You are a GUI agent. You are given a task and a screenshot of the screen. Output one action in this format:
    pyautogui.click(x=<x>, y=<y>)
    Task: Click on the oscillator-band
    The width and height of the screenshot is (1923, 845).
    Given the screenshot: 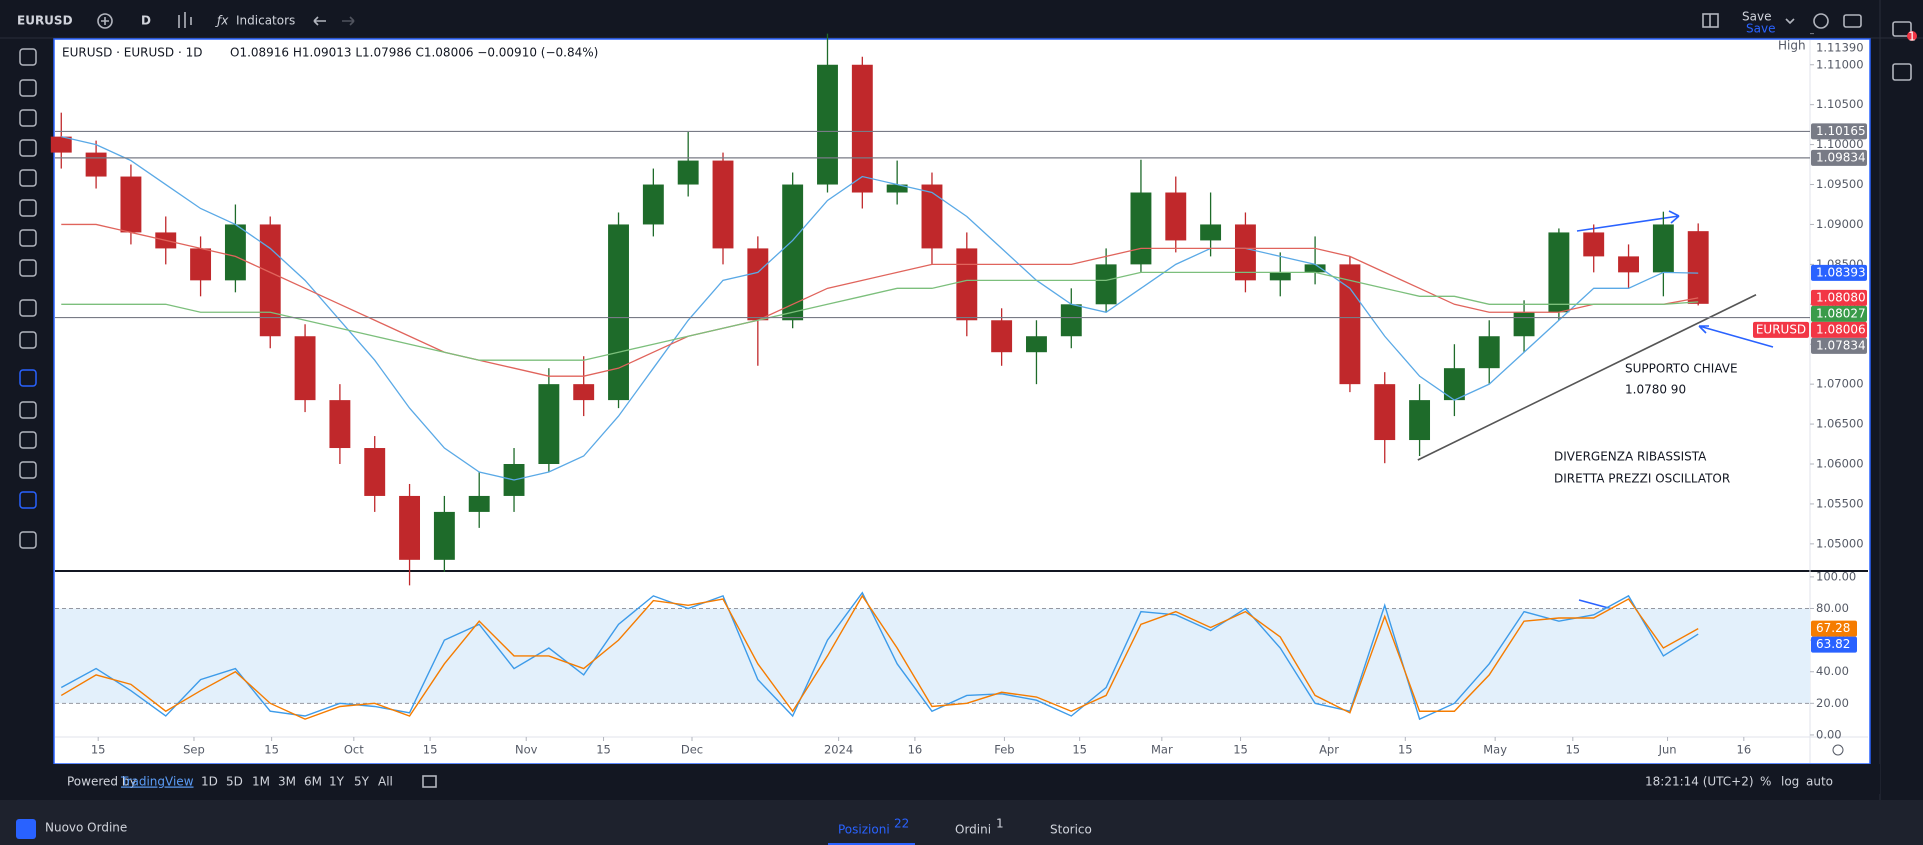 What is the action you would take?
    pyautogui.click(x=932, y=656)
    